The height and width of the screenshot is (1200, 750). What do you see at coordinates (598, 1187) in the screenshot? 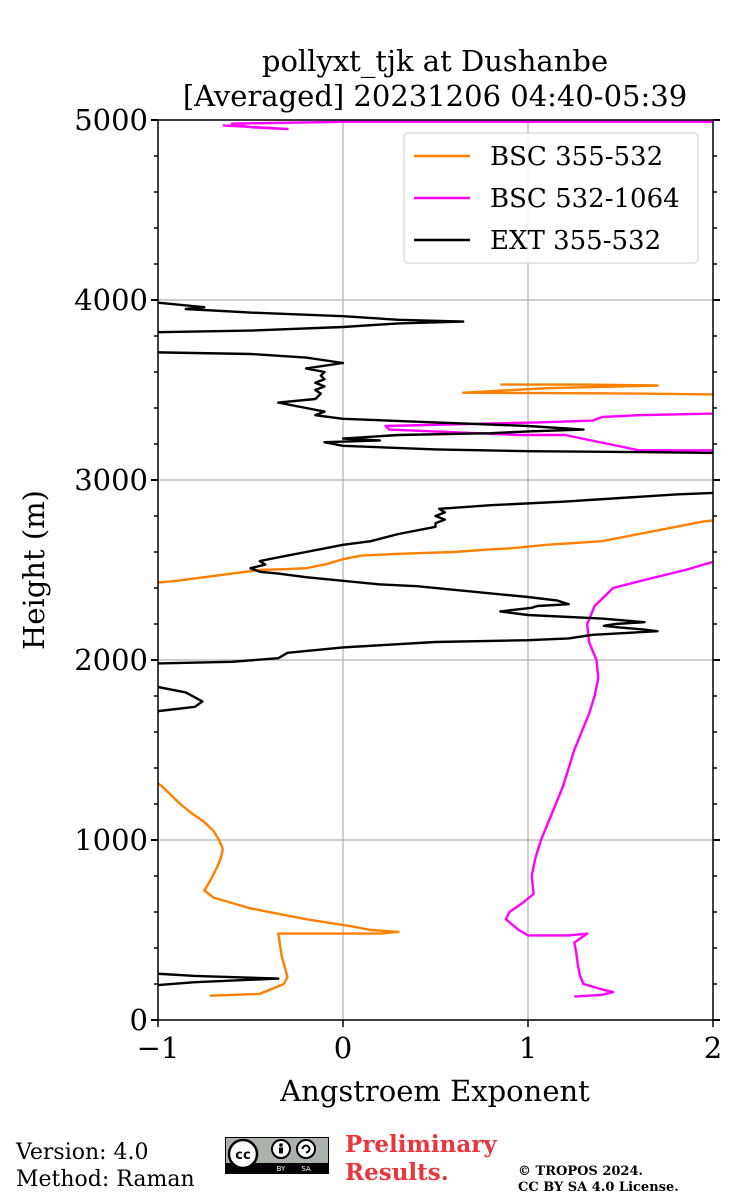
I see `copyright-line-2: CC BY SA 4.0 License.` at bounding box center [598, 1187].